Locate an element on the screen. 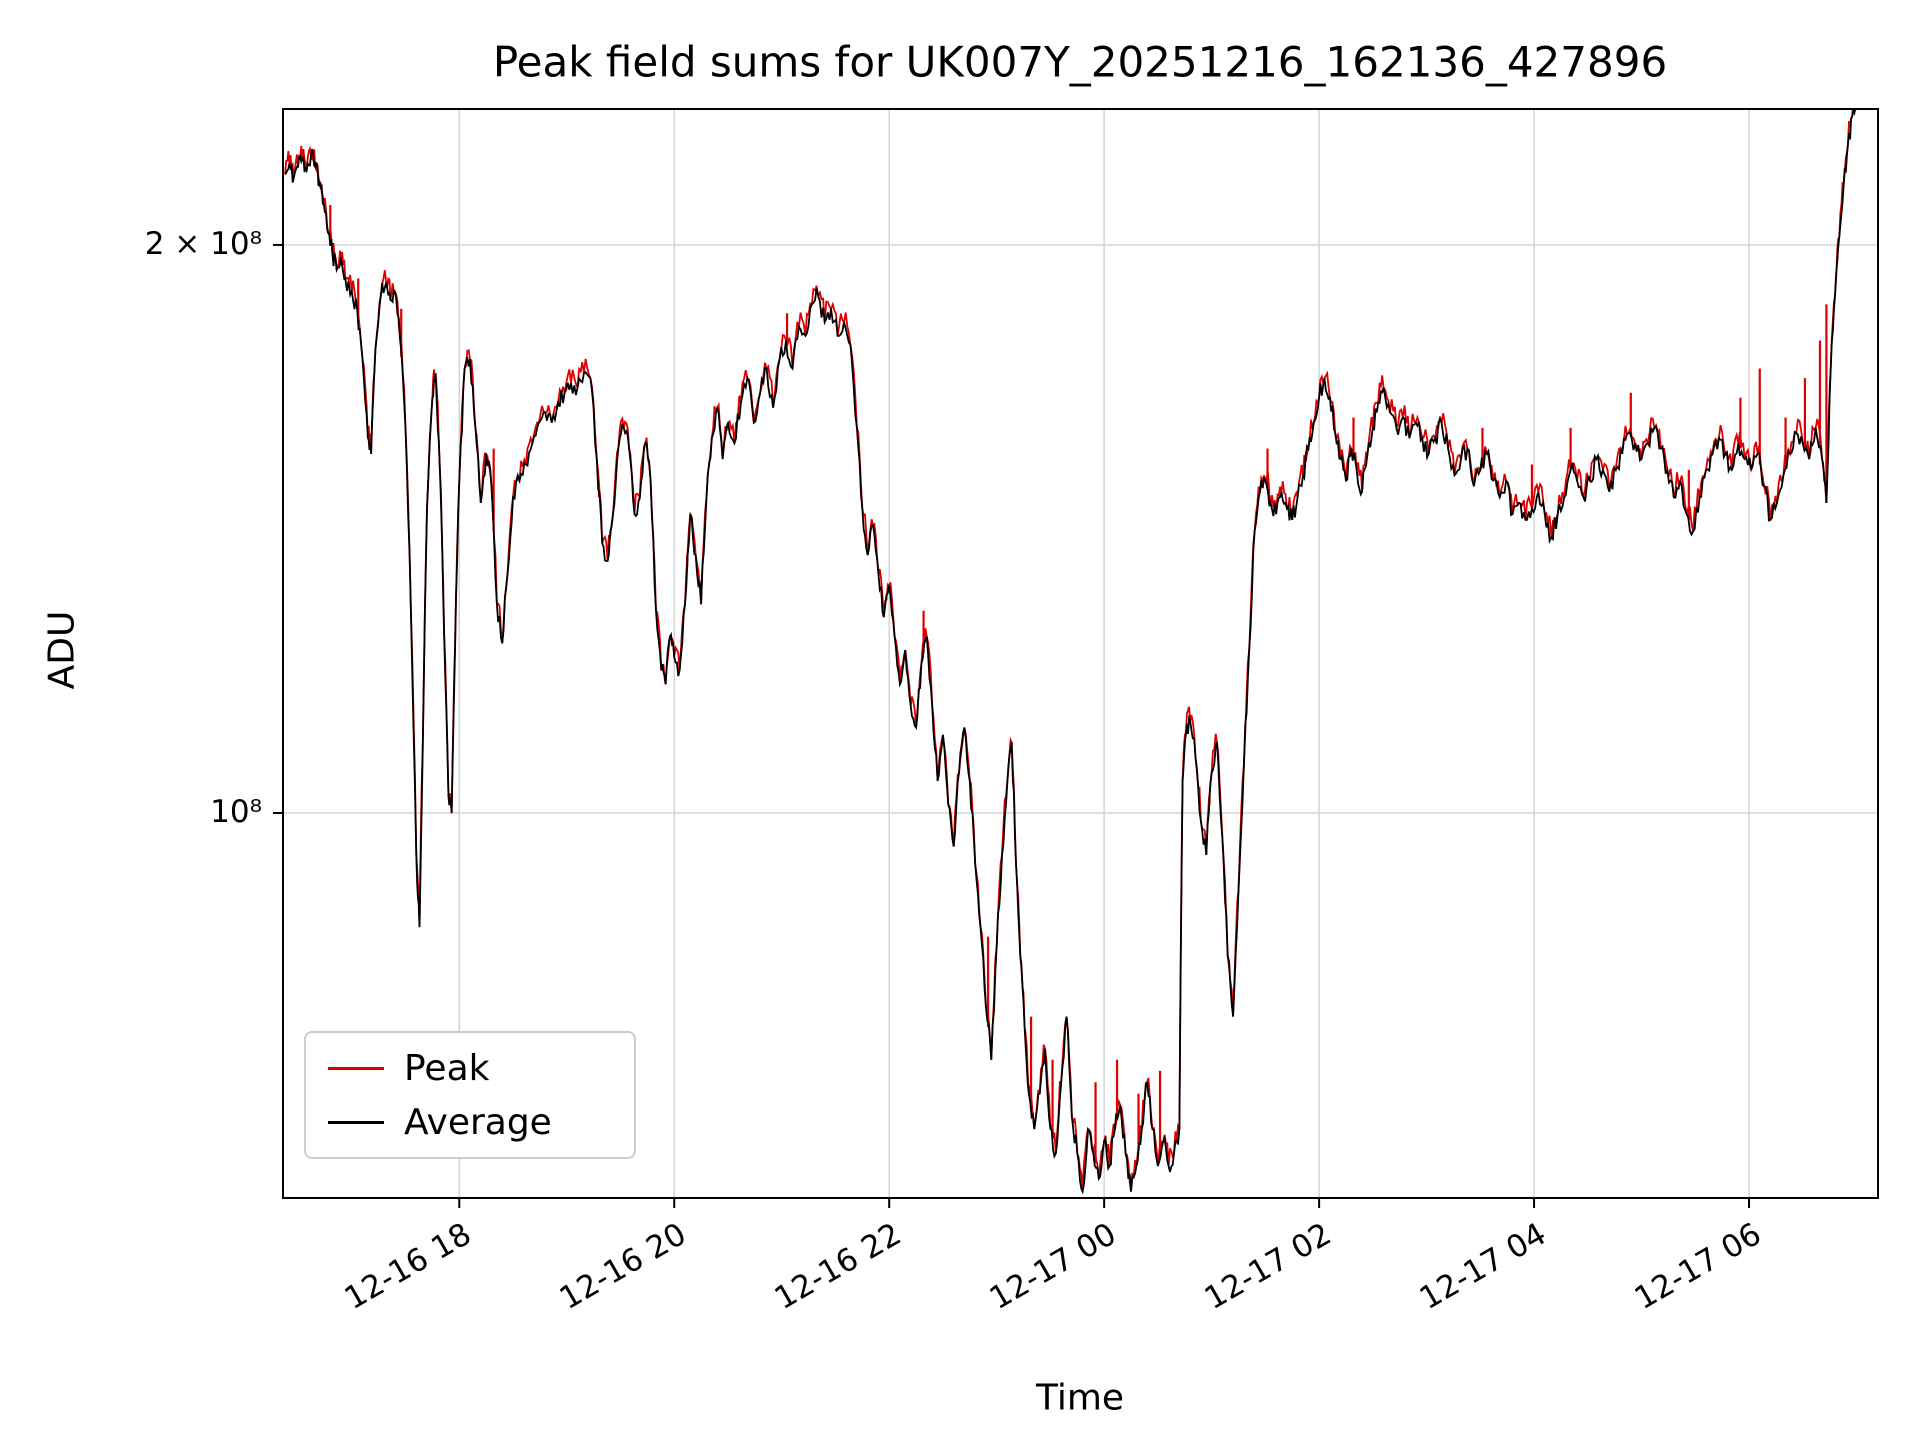 The width and height of the screenshot is (1920, 1440). legend-item-average: Average is located at coordinates (476, 1122).